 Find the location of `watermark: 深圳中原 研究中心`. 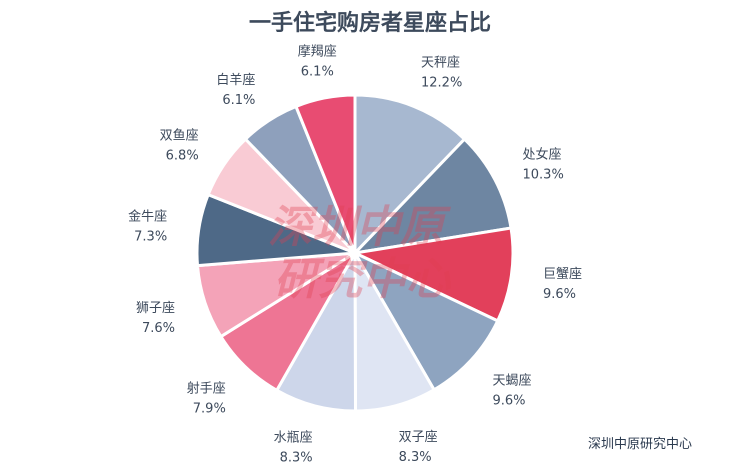

watermark: 深圳中原 研究中心 is located at coordinates (360, 253).